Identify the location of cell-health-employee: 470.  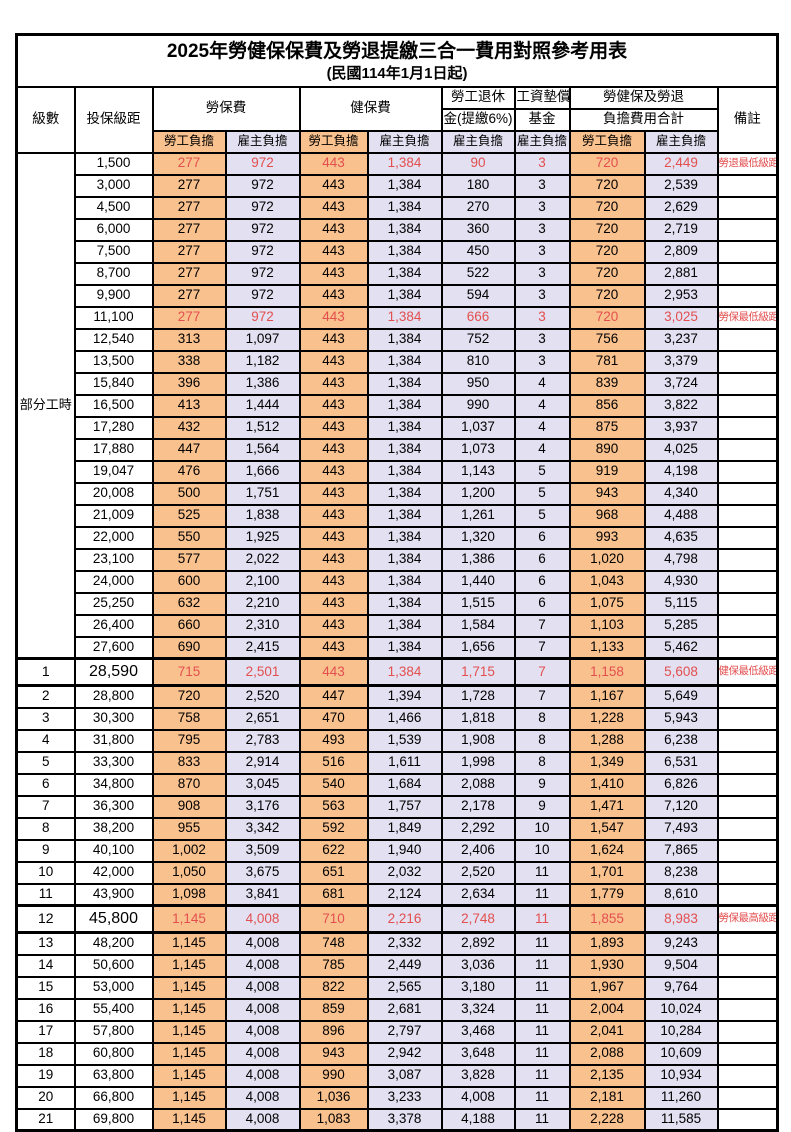
(333, 718).